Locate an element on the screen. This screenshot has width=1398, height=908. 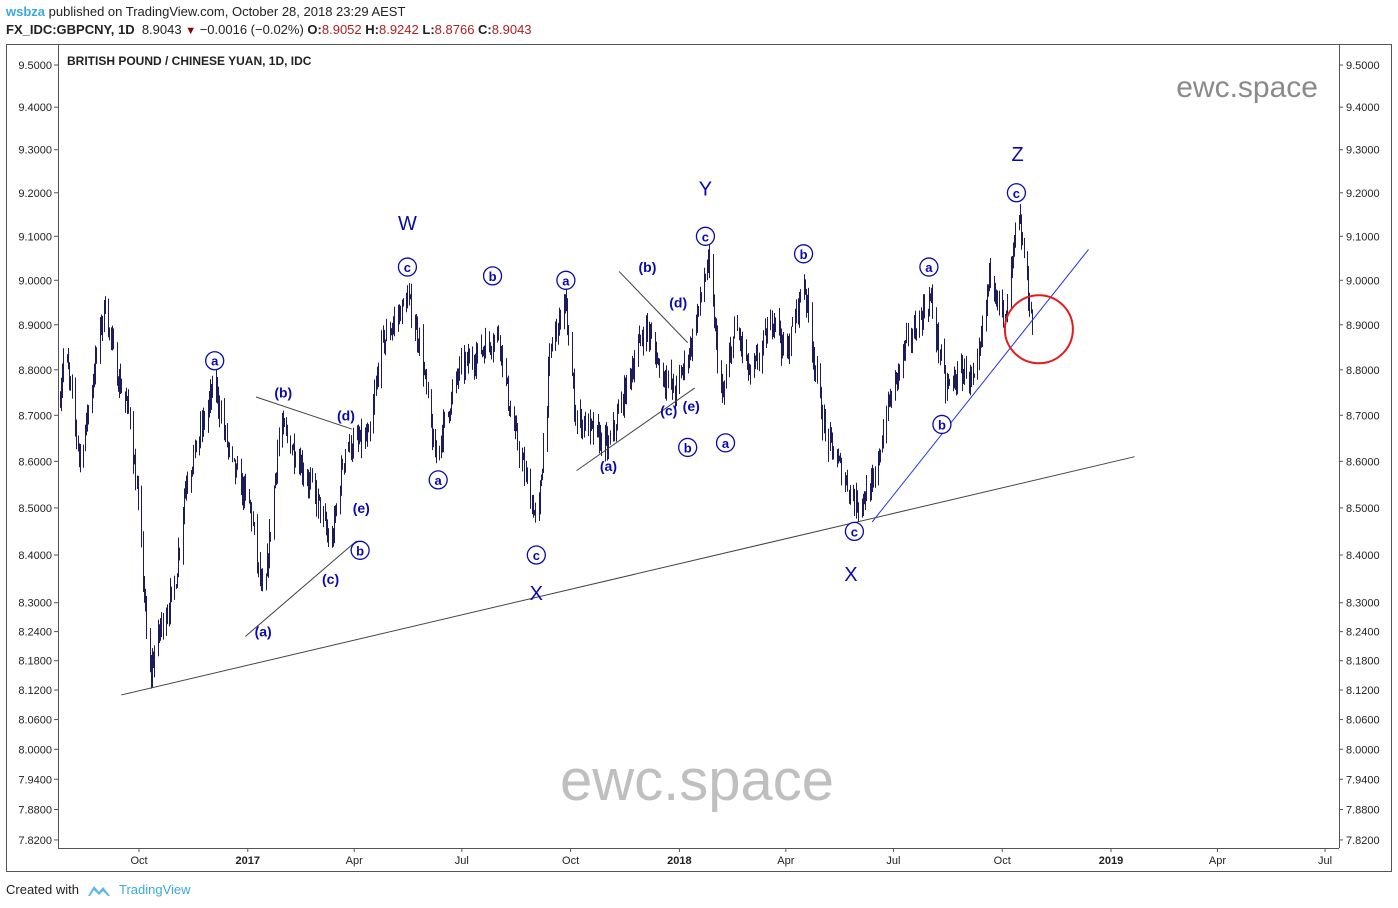
y-tick-label-left: 9.3000 is located at coordinates (35, 151).